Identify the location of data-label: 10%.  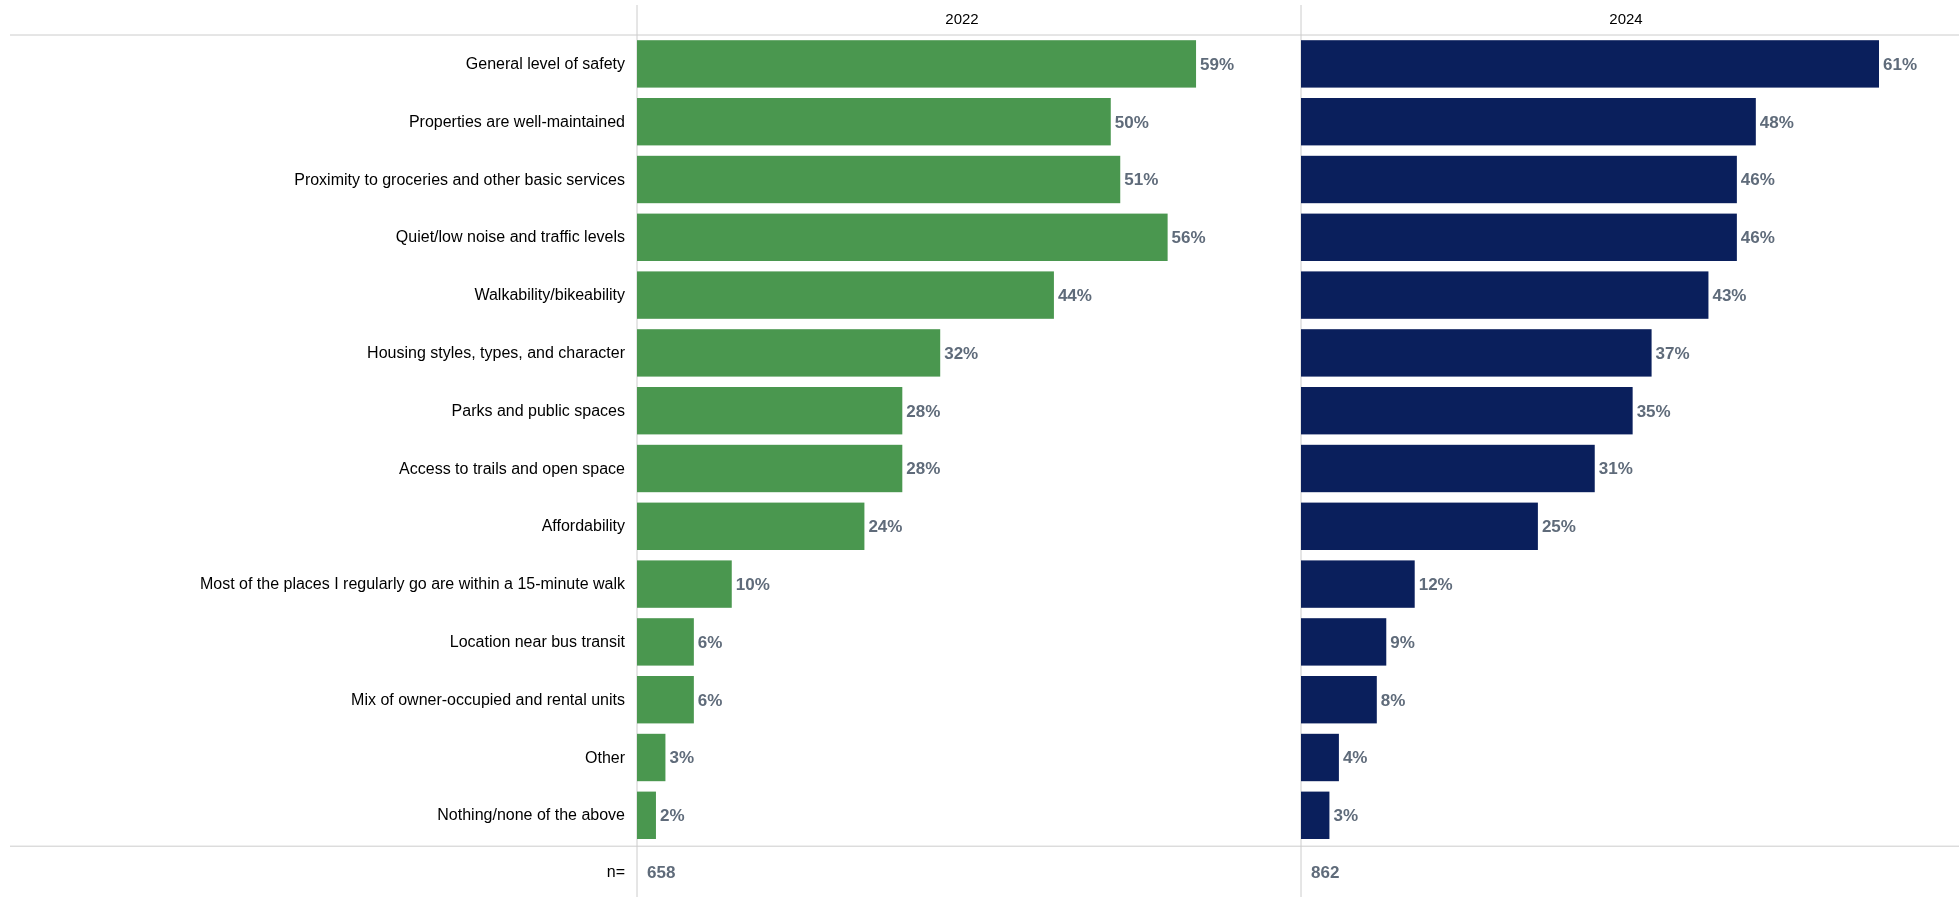
(752, 585).